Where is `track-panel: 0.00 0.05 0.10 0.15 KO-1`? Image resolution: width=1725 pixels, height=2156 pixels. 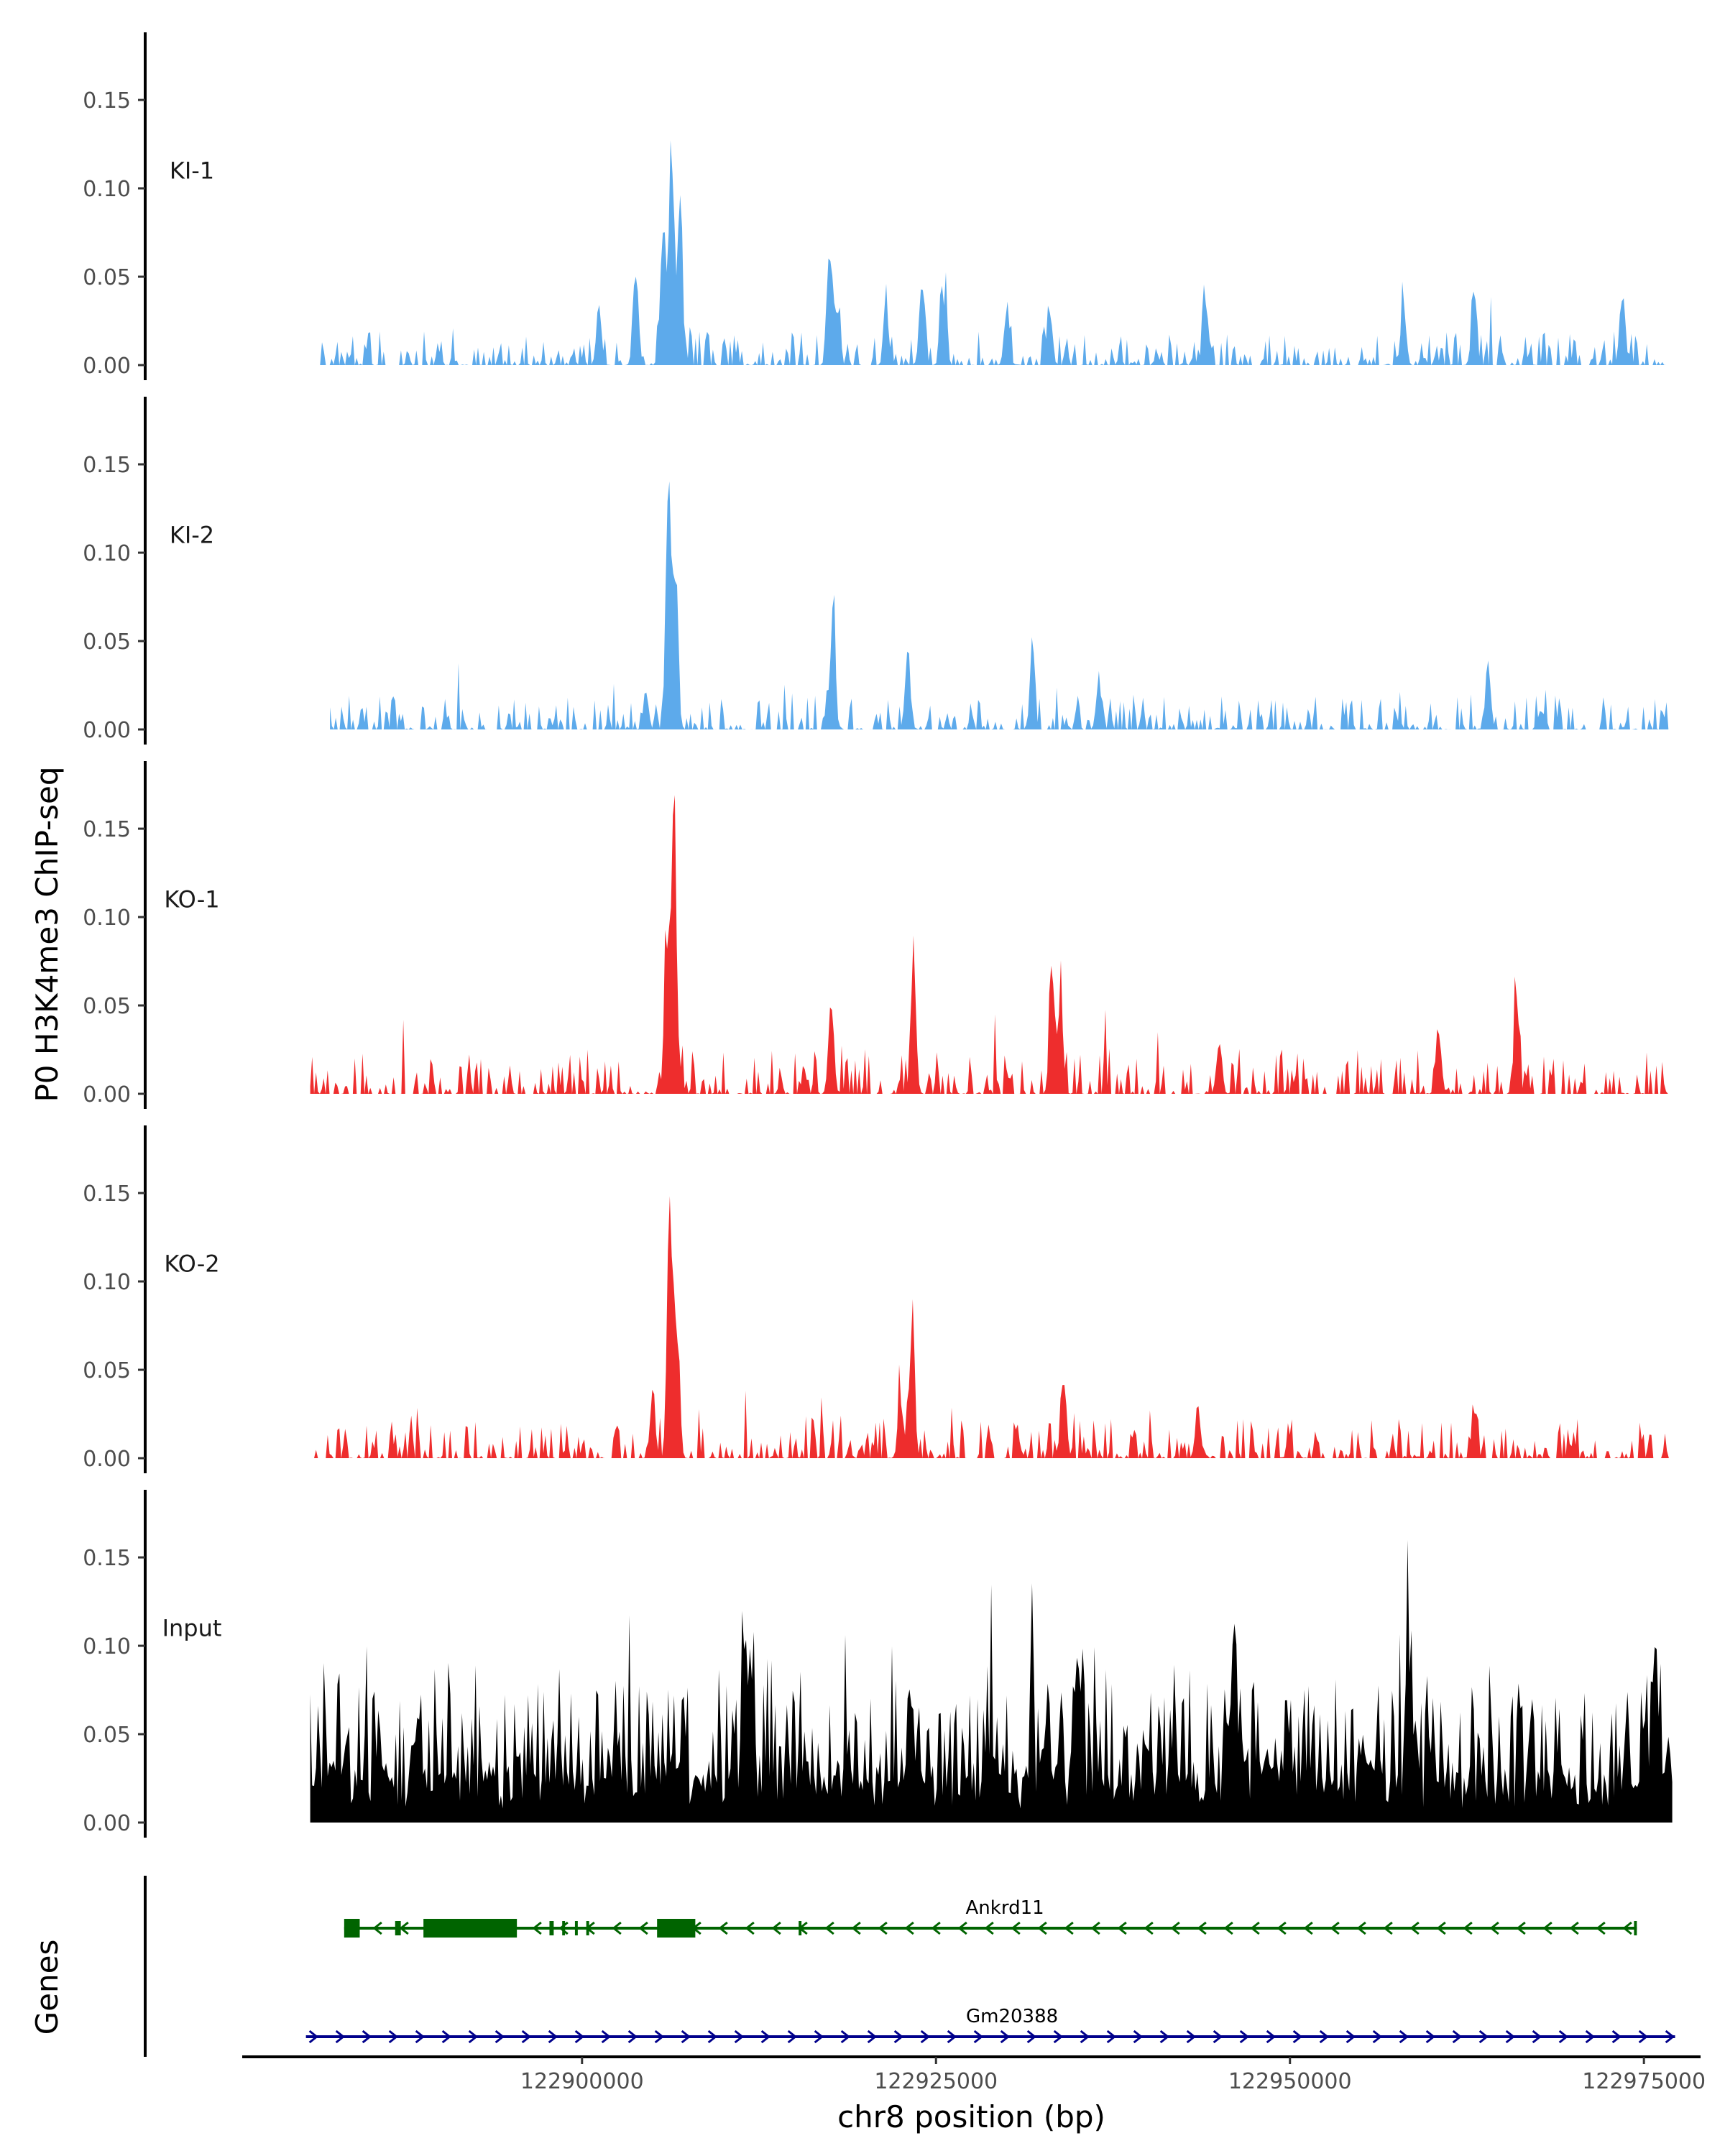 track-panel: 0.00 0.05 0.10 0.15 KO-1 is located at coordinates (875, 935).